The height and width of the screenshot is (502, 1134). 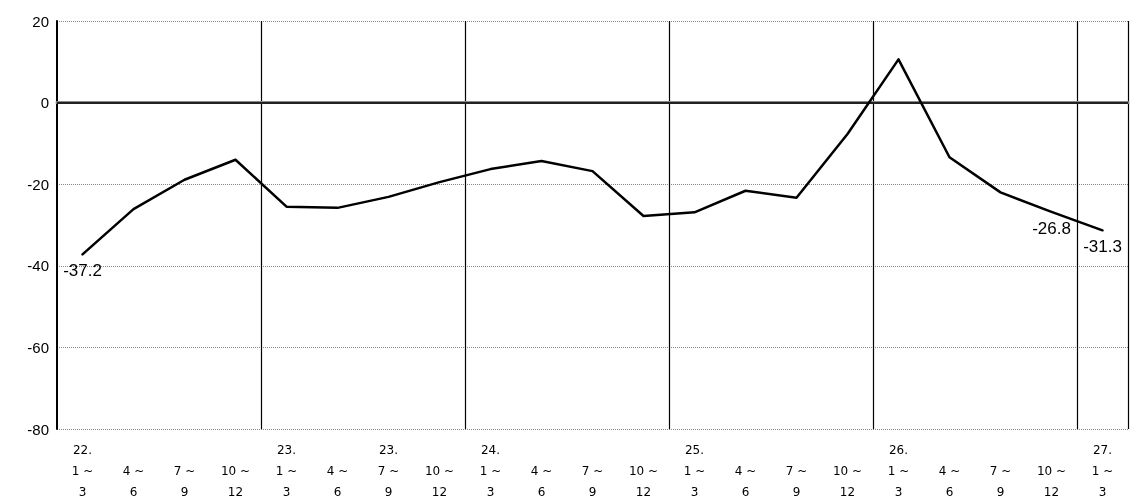 What do you see at coordinates (694, 470) in the screenshot?
I see `x-tick-label: 25. 1 ~ 3` at bounding box center [694, 470].